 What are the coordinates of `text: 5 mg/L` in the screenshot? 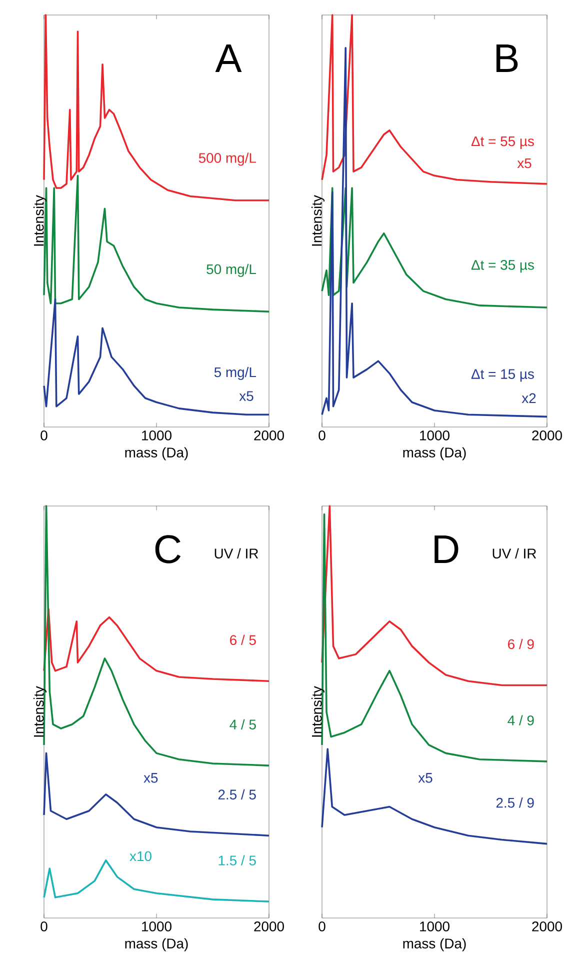 It's located at (235, 373).